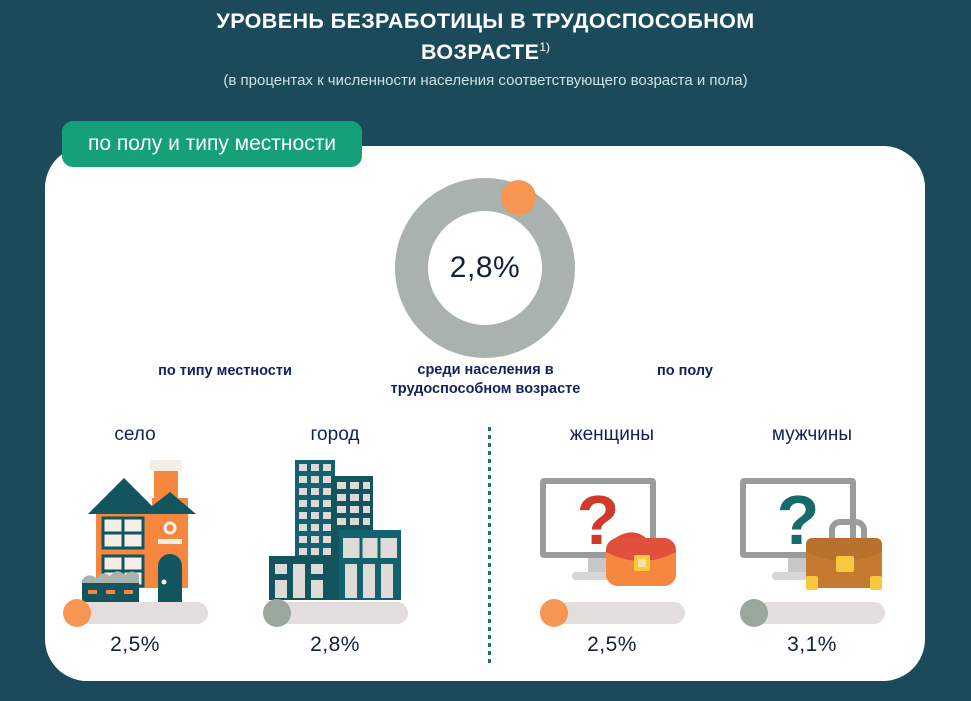 The image size is (971, 701). I want to click on tab-by-sex-and-area: по полу и типу местности, so click(212, 144).